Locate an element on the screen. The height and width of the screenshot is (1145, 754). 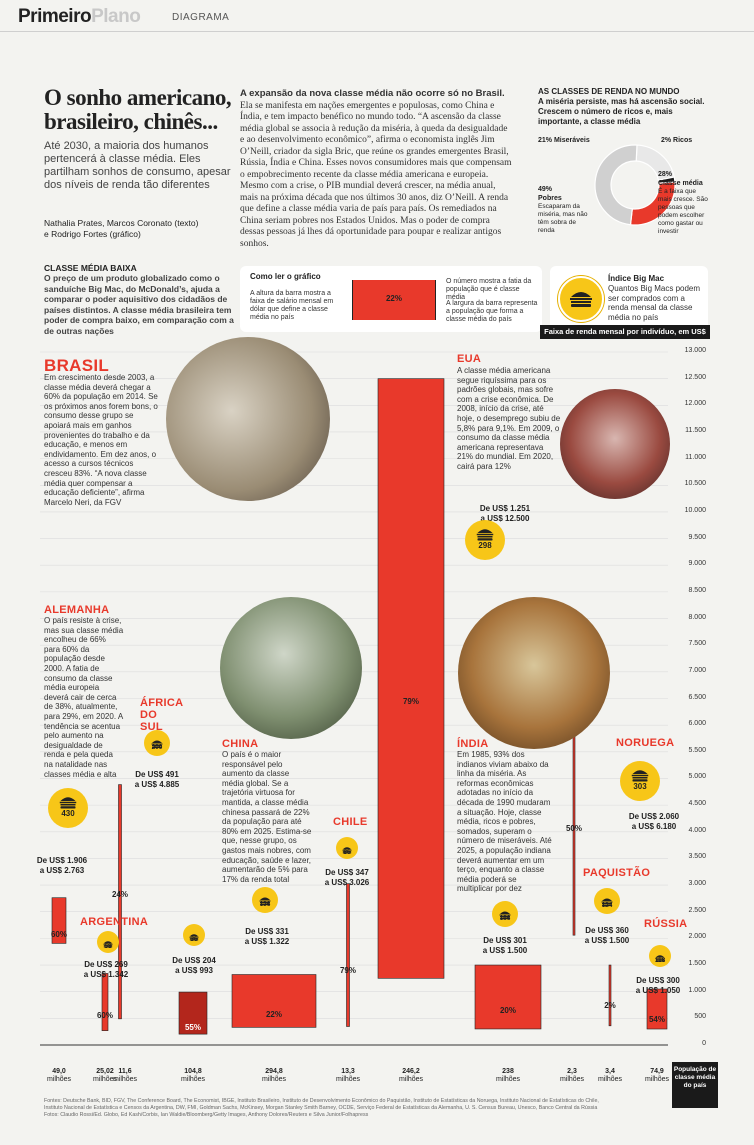
how-to-read-title: Como ler o gráfico is located at coordinates (285, 276).